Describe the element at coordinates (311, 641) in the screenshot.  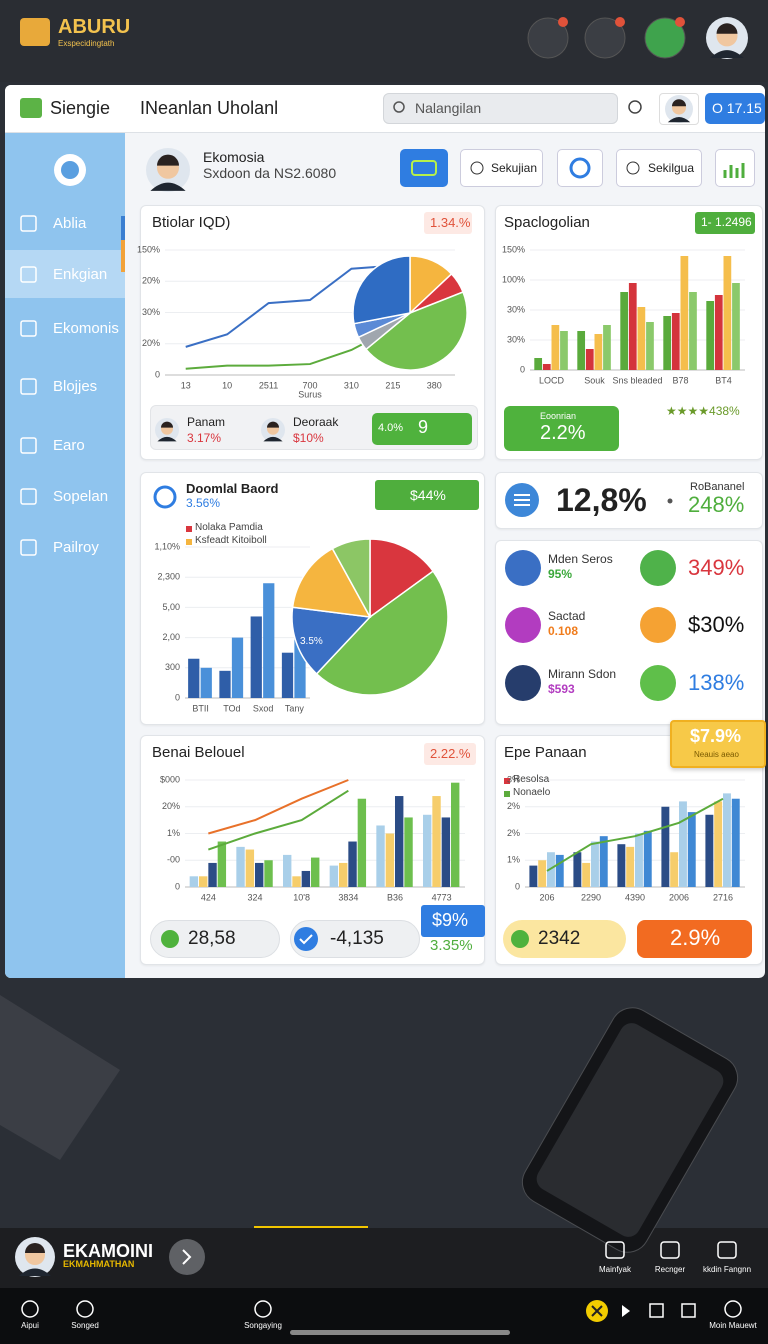
I see `pie-annotation: 3.5%` at that location.